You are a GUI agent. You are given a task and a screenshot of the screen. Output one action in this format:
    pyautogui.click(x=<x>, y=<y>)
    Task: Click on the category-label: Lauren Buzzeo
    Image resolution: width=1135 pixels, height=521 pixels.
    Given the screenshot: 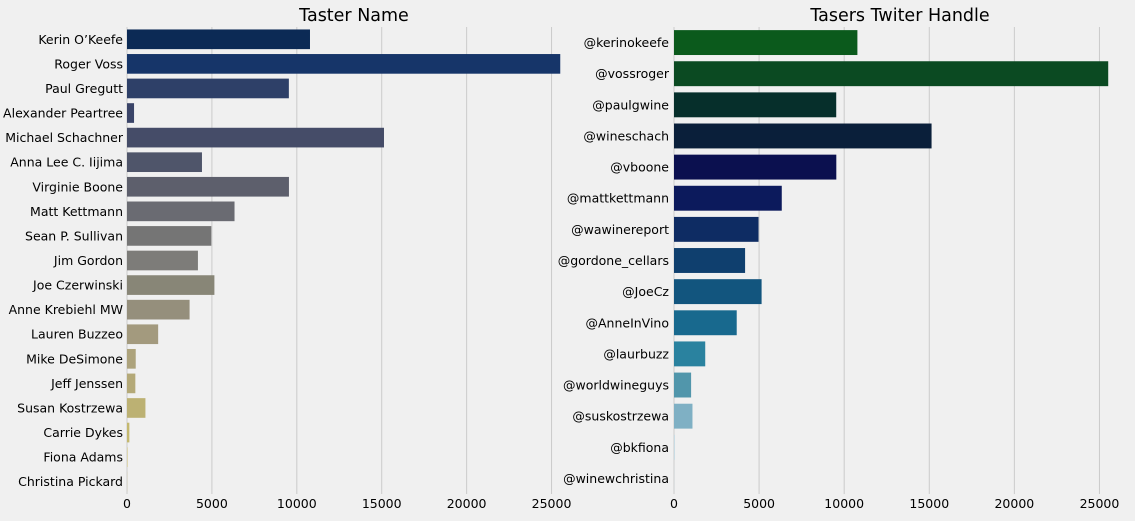 What is the action you would take?
    pyautogui.click(x=77, y=334)
    